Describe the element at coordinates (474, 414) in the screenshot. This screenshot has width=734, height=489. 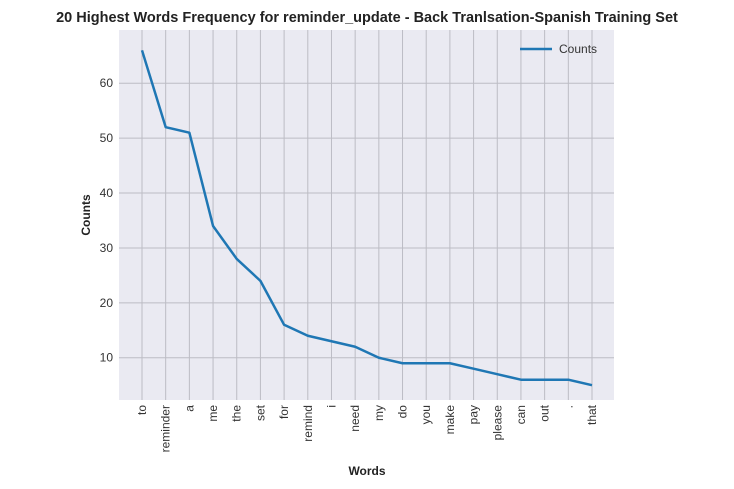
I see `x-tick-label: pay` at that location.